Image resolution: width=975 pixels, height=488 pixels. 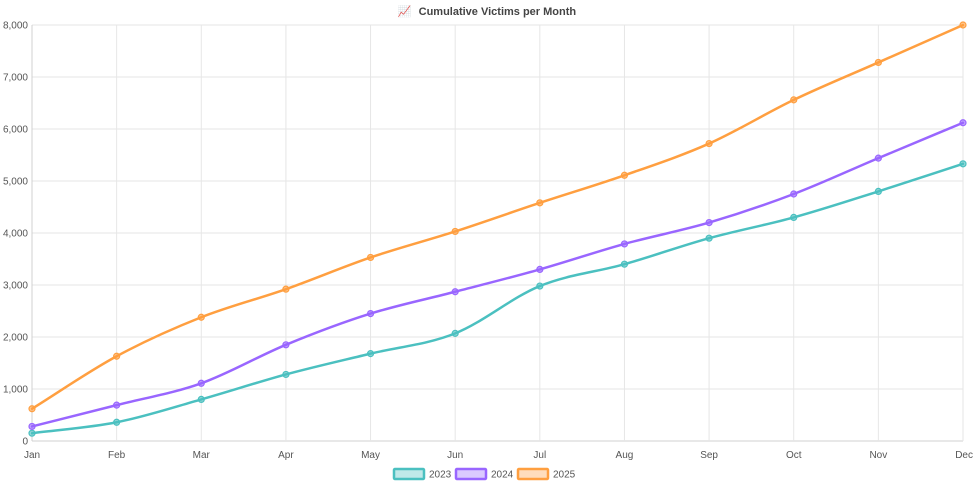 I want to click on x-tick-label: Aug, so click(x=625, y=455).